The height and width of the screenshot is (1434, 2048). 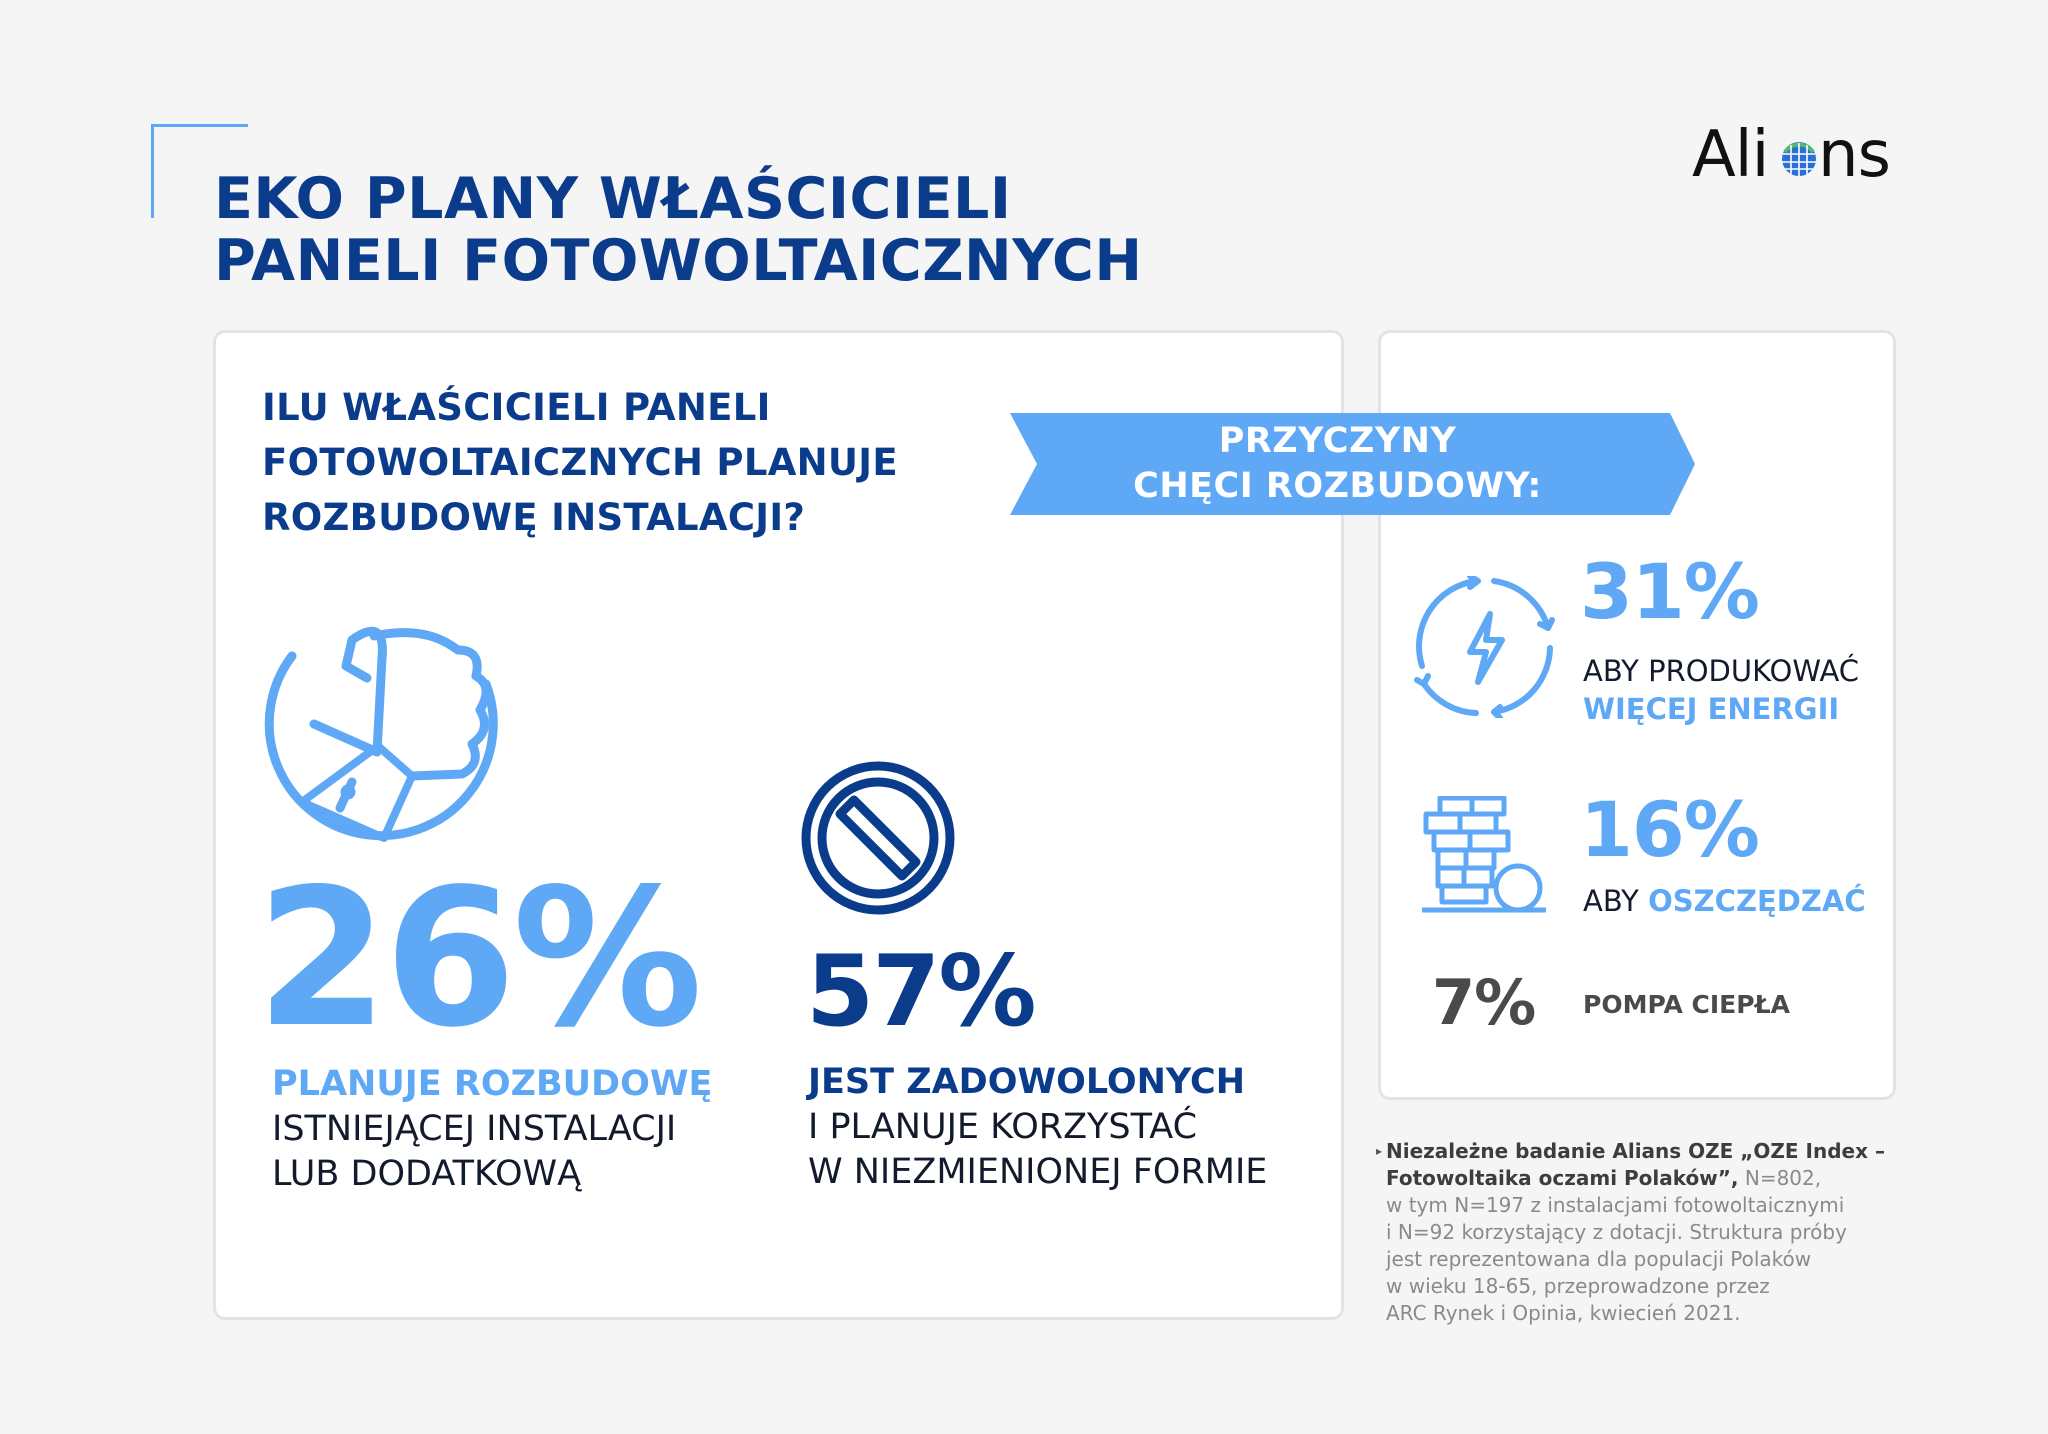 I want to click on alians-logo: Ali ns, so click(x=1793, y=155).